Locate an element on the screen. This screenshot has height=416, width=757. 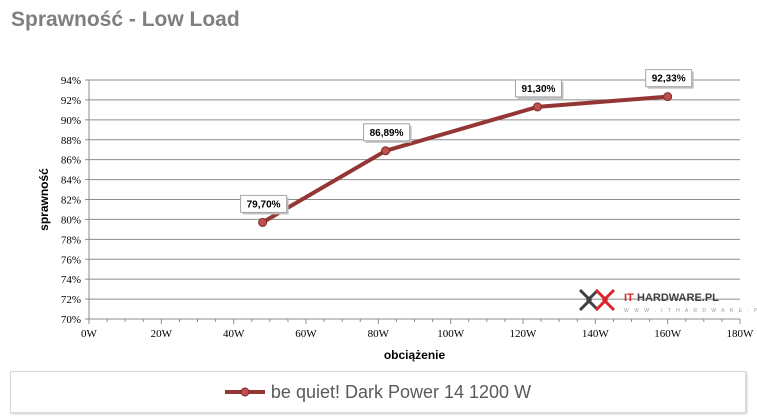
y-tick-label: 84% is located at coordinates (71, 181).